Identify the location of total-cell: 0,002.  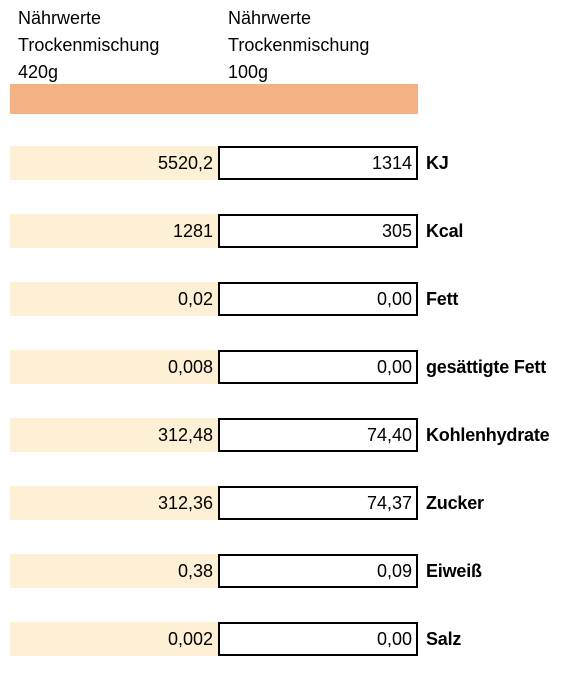
(114, 639).